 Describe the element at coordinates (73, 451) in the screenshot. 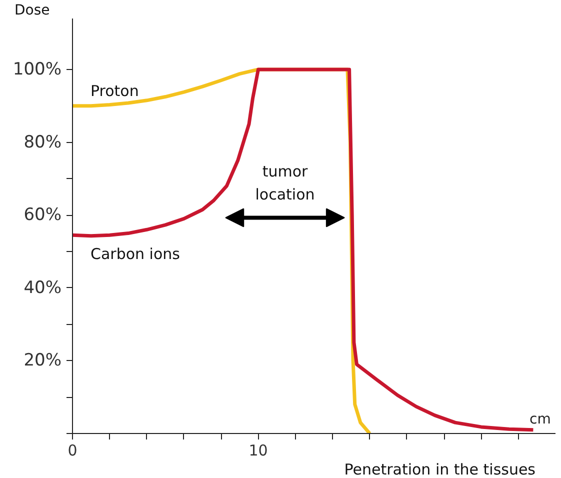

I see `x-tick-label: 0` at that location.